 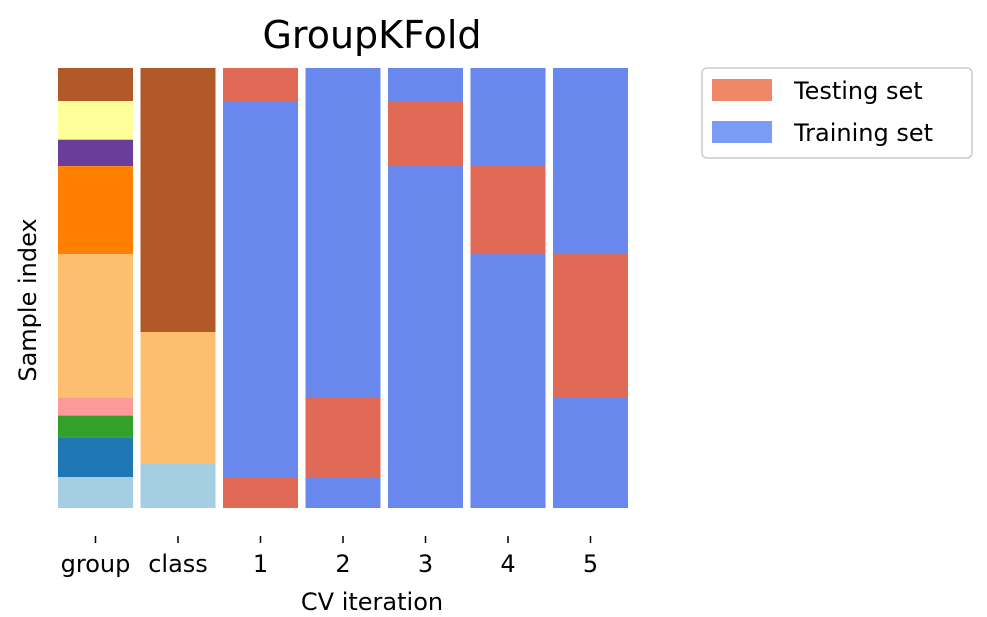 What do you see at coordinates (260, 288) in the screenshot?
I see `fold-1-training-bar` at bounding box center [260, 288].